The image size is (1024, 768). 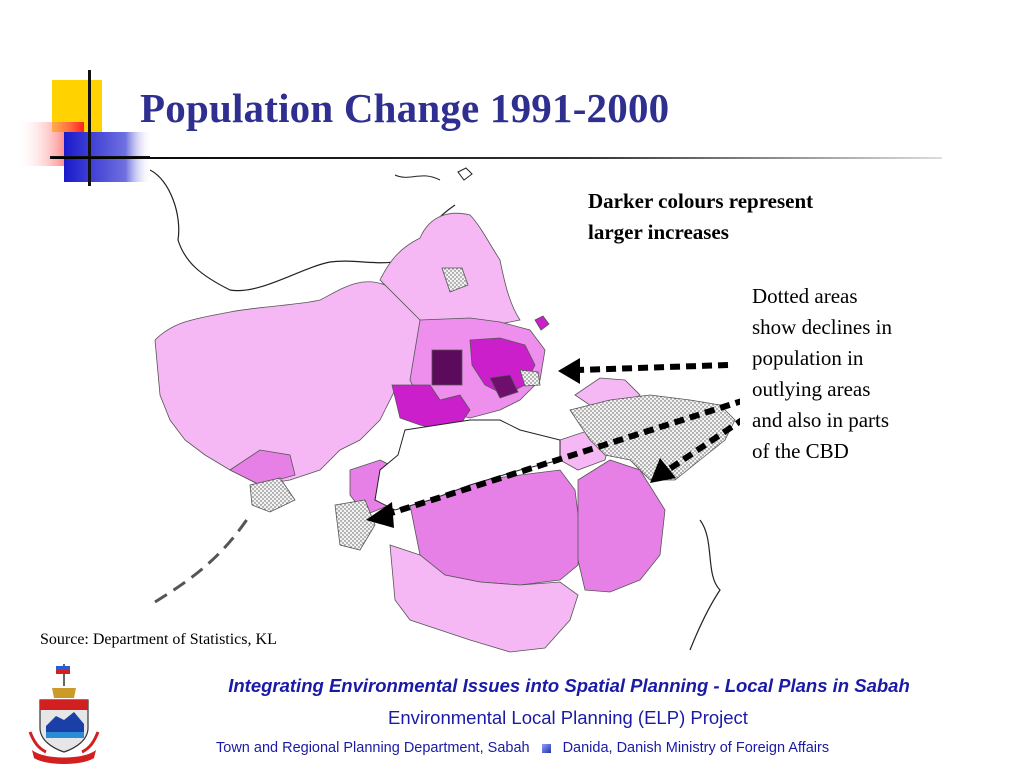 What do you see at coordinates (653, 367) in the screenshot?
I see `arrow-east-dashed` at bounding box center [653, 367].